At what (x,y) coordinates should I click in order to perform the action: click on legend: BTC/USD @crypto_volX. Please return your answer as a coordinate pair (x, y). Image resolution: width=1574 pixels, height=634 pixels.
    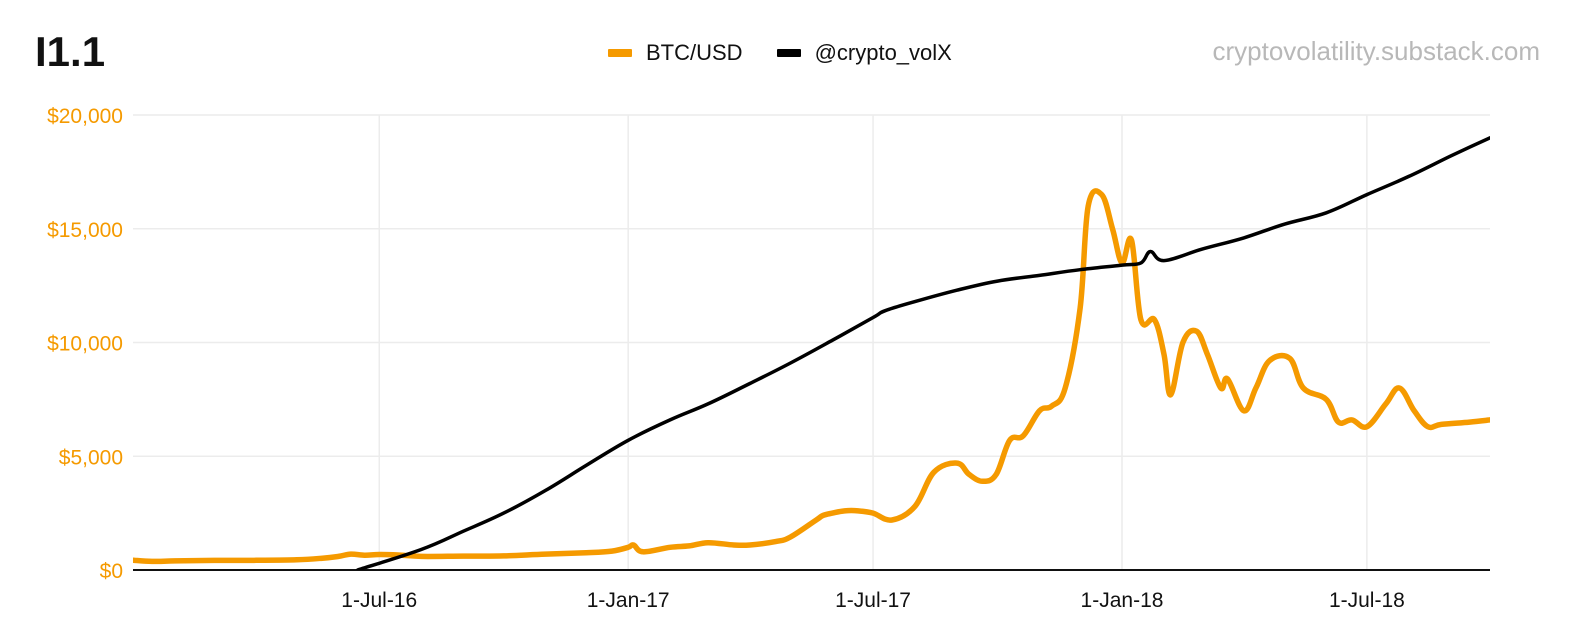
    Looking at the image, I should click on (797, 53).